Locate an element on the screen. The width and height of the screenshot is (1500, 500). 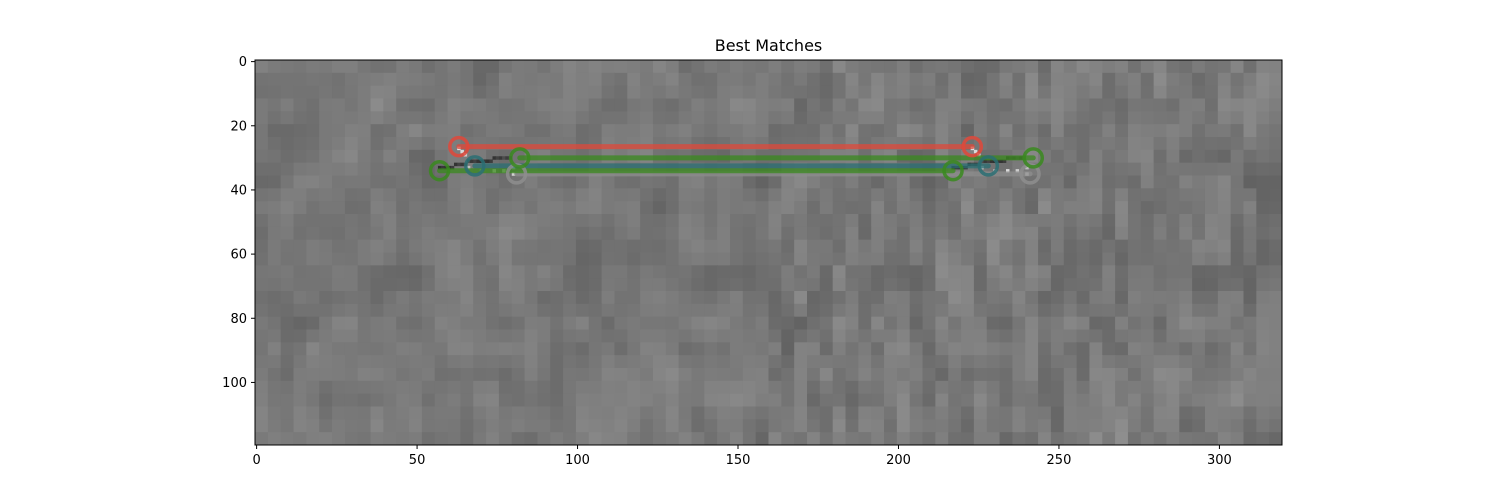
keypoint-circle is located at coordinates (953, 170).